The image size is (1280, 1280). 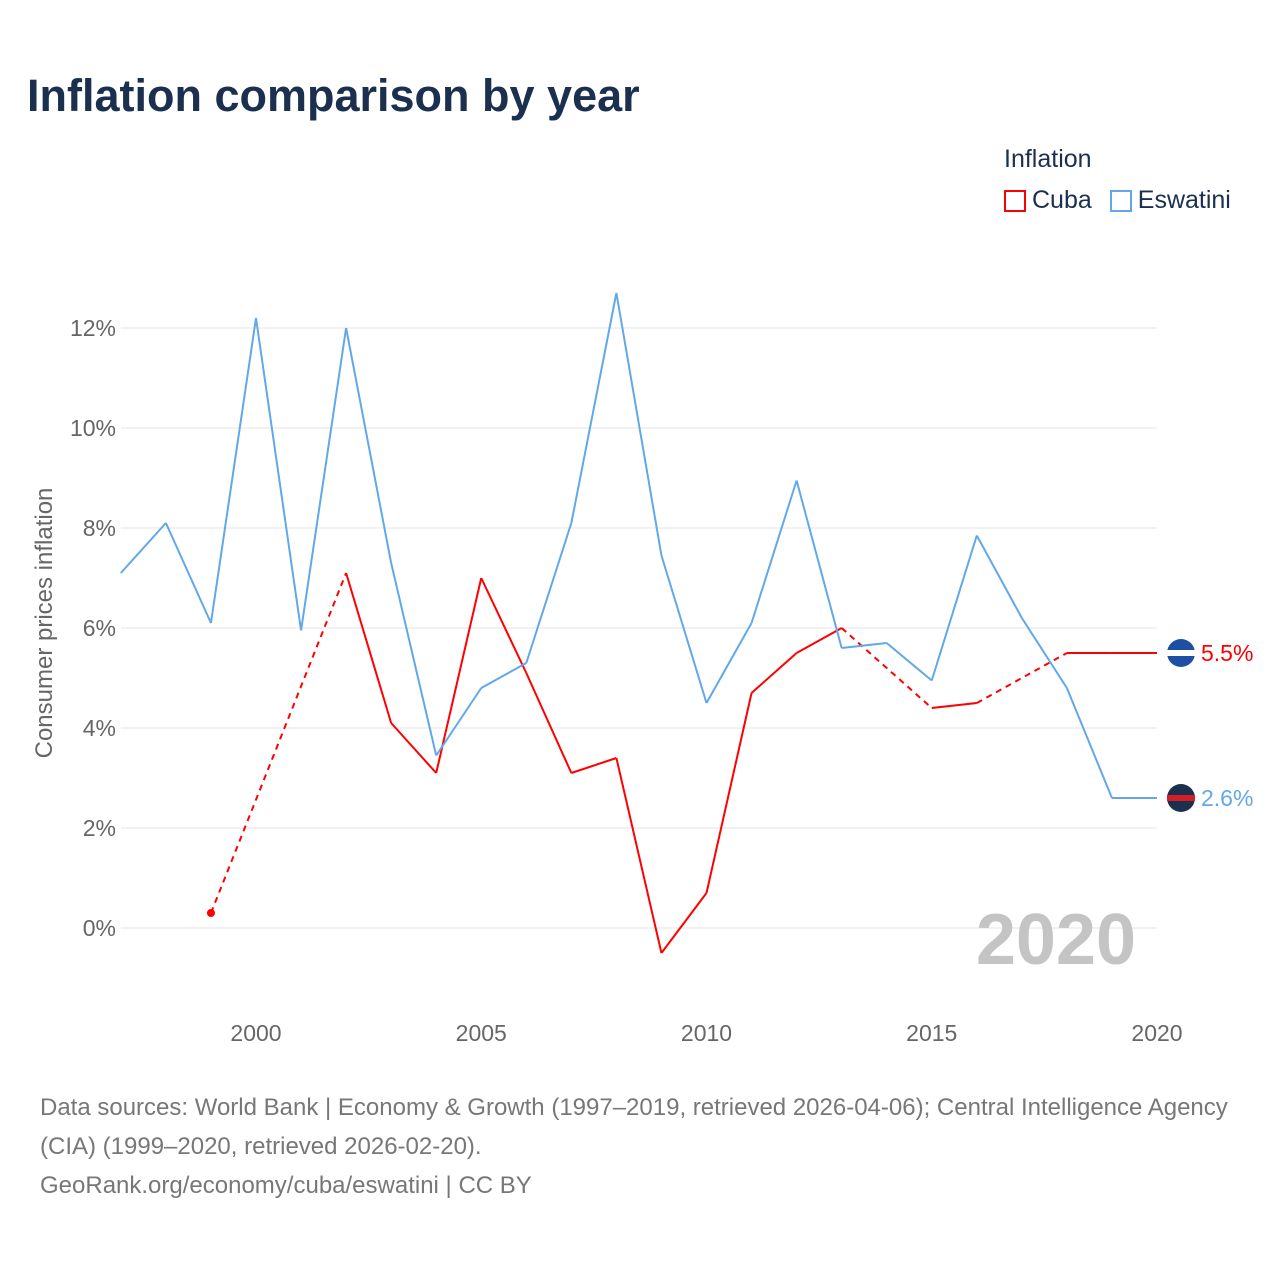 What do you see at coordinates (706, 1033) in the screenshot?
I see `x-tick-label: 2010` at bounding box center [706, 1033].